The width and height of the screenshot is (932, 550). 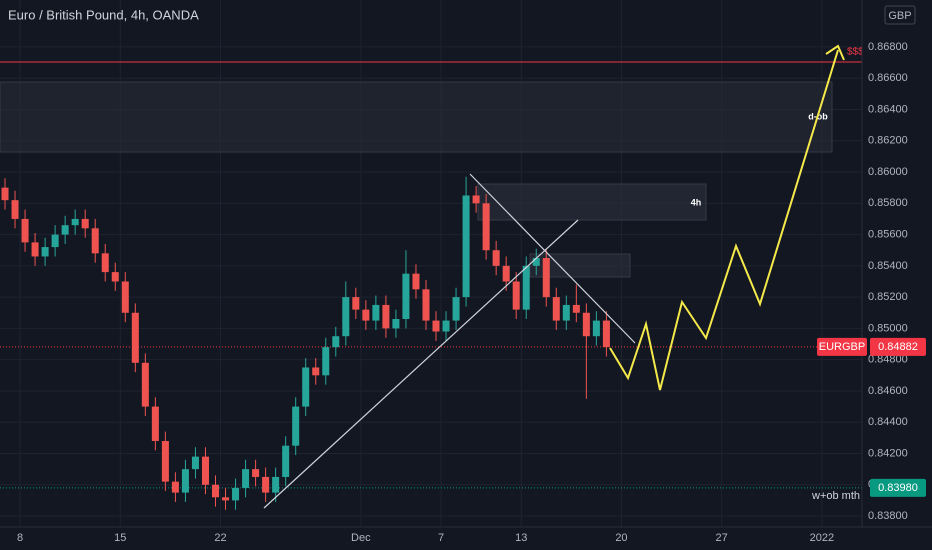 I want to click on x-tick-label: Dec, so click(x=361, y=538).